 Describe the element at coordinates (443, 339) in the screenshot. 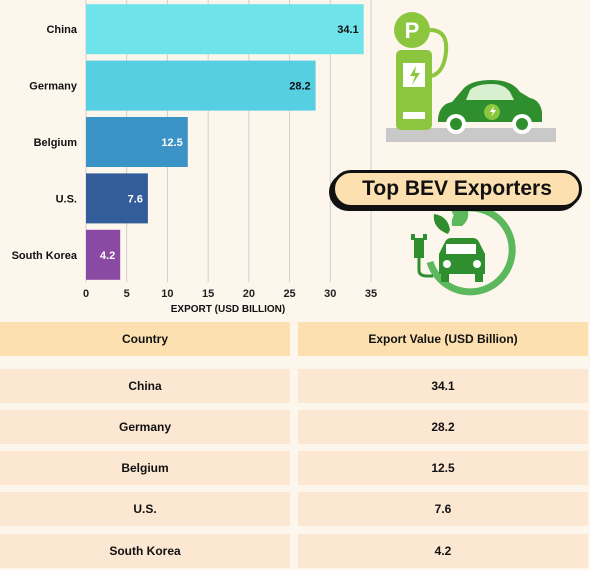

I see `table-header-export-value: Export Value (USD Billion)` at that location.